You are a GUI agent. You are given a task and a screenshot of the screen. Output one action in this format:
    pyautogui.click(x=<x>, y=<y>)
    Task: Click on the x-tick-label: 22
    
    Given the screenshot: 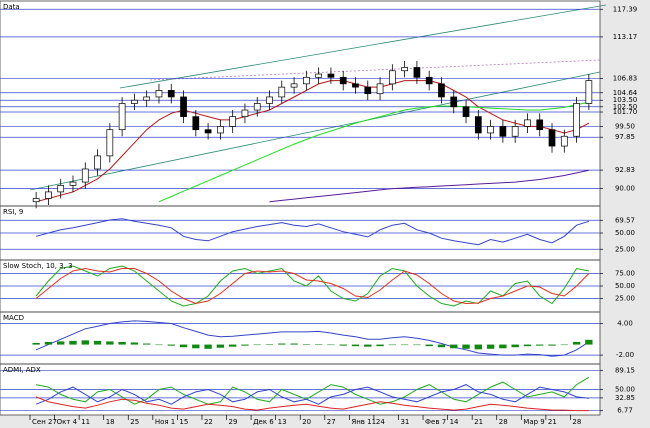 What is the action you would take?
    pyautogui.click(x=208, y=422)
    